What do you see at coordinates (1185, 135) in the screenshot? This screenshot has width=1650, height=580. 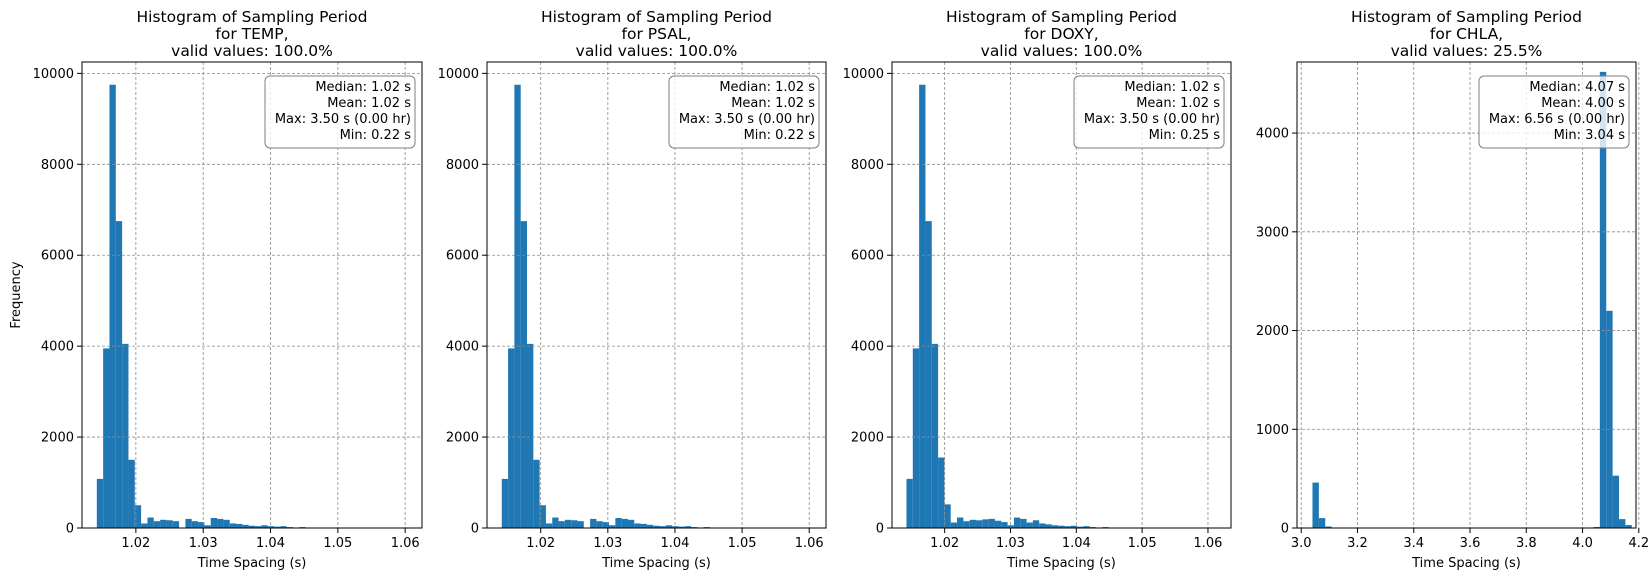 I see `stats-line: Min: 0.25 s` at bounding box center [1185, 135].